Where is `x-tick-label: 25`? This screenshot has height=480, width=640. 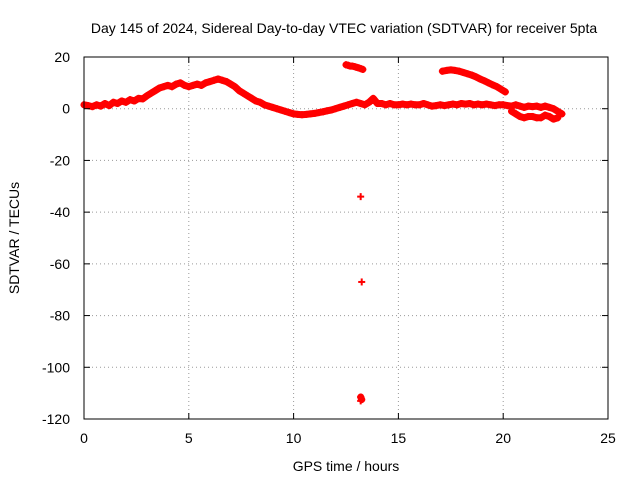
x-tick-label: 25 is located at coordinates (608, 438).